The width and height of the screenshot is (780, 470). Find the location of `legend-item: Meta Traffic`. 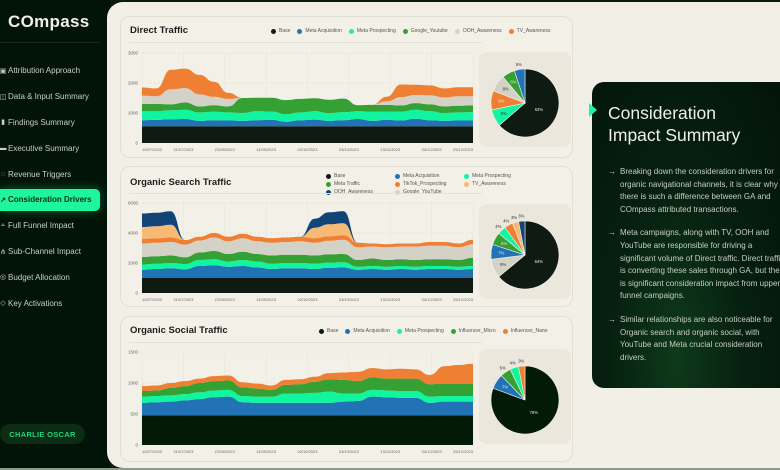

legend-item: Meta Traffic is located at coordinates (357, 184).